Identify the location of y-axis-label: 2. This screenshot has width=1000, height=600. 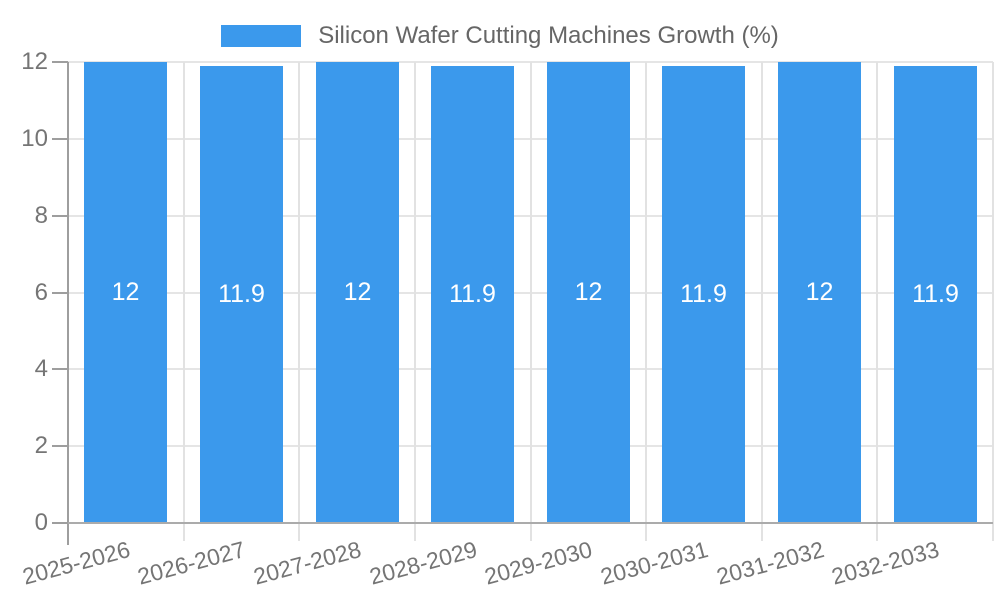
(41, 446).